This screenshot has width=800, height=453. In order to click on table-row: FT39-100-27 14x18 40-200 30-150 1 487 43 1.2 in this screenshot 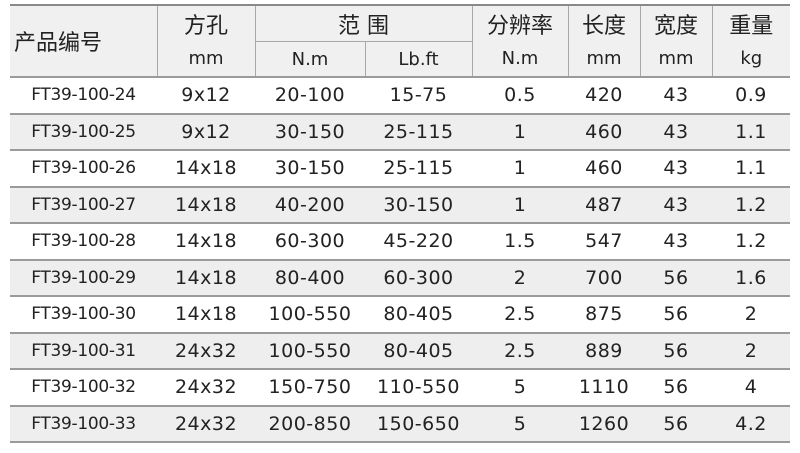, I will do `click(400, 204)`.